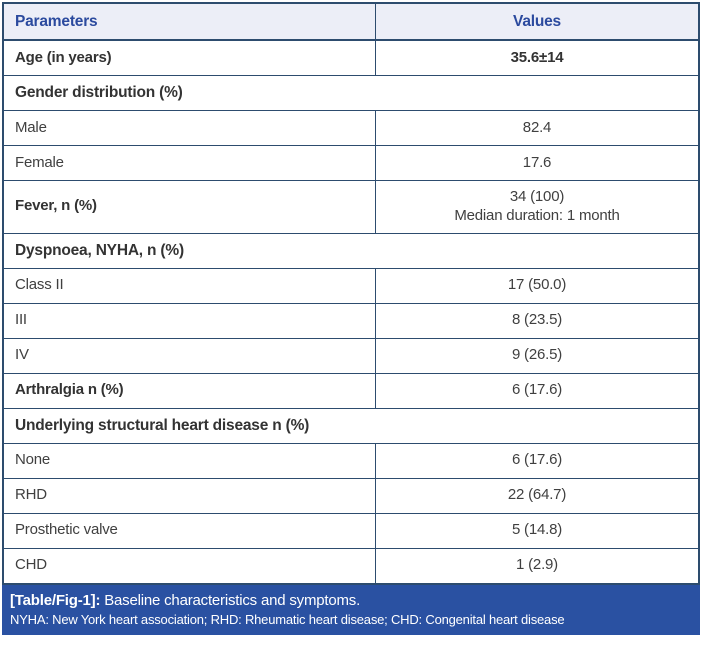 This screenshot has width=702, height=668. What do you see at coordinates (537, 495) in the screenshot?
I see `value-cell: 22 (64.7)` at bounding box center [537, 495].